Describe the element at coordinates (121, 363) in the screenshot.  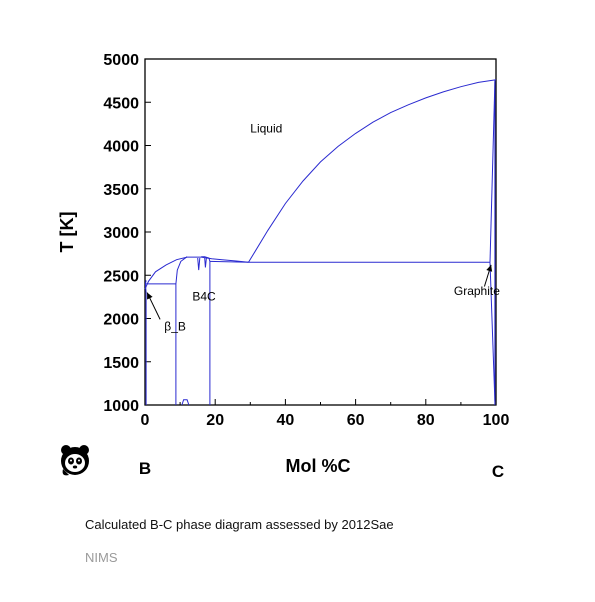
I see `y-tick-label: 1500` at that location.